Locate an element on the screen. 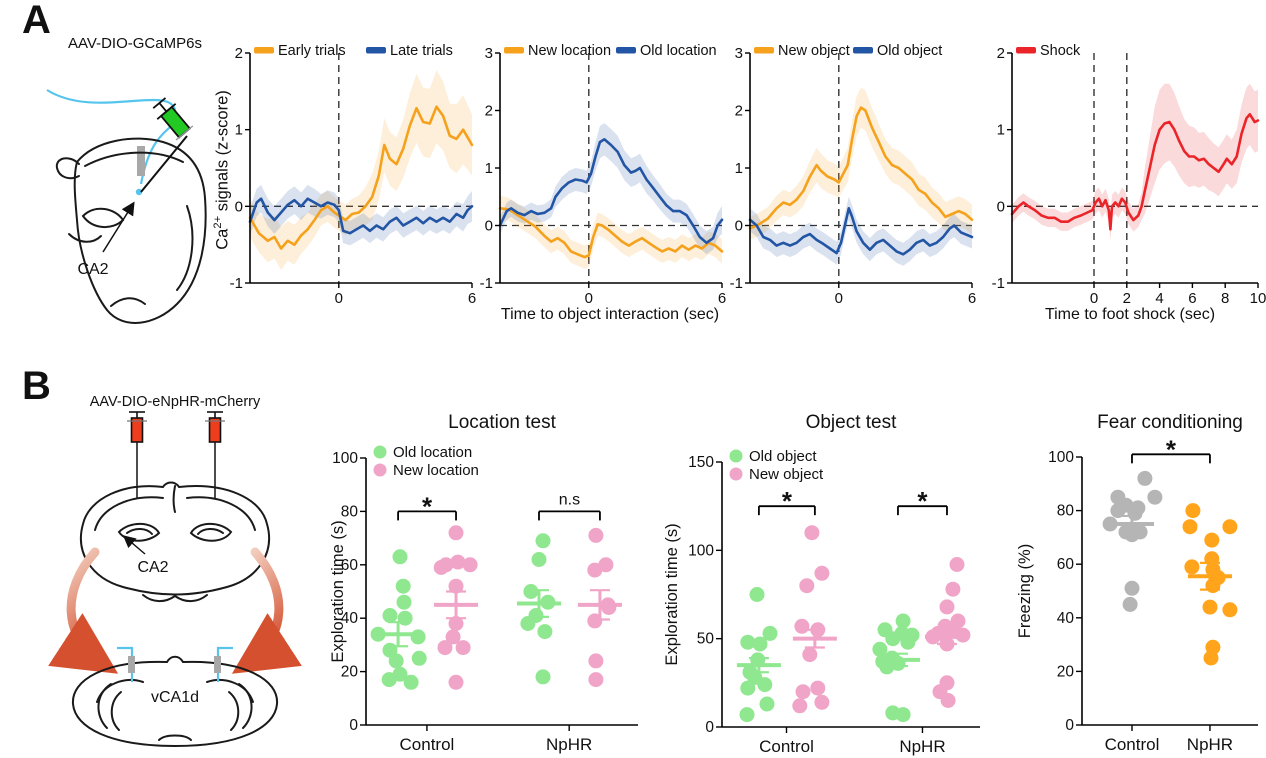 Image resolution: width=1266 pixels, height=758 pixels. construct-label: AAV-DIO-GCaMP6s is located at coordinates (135, 43).